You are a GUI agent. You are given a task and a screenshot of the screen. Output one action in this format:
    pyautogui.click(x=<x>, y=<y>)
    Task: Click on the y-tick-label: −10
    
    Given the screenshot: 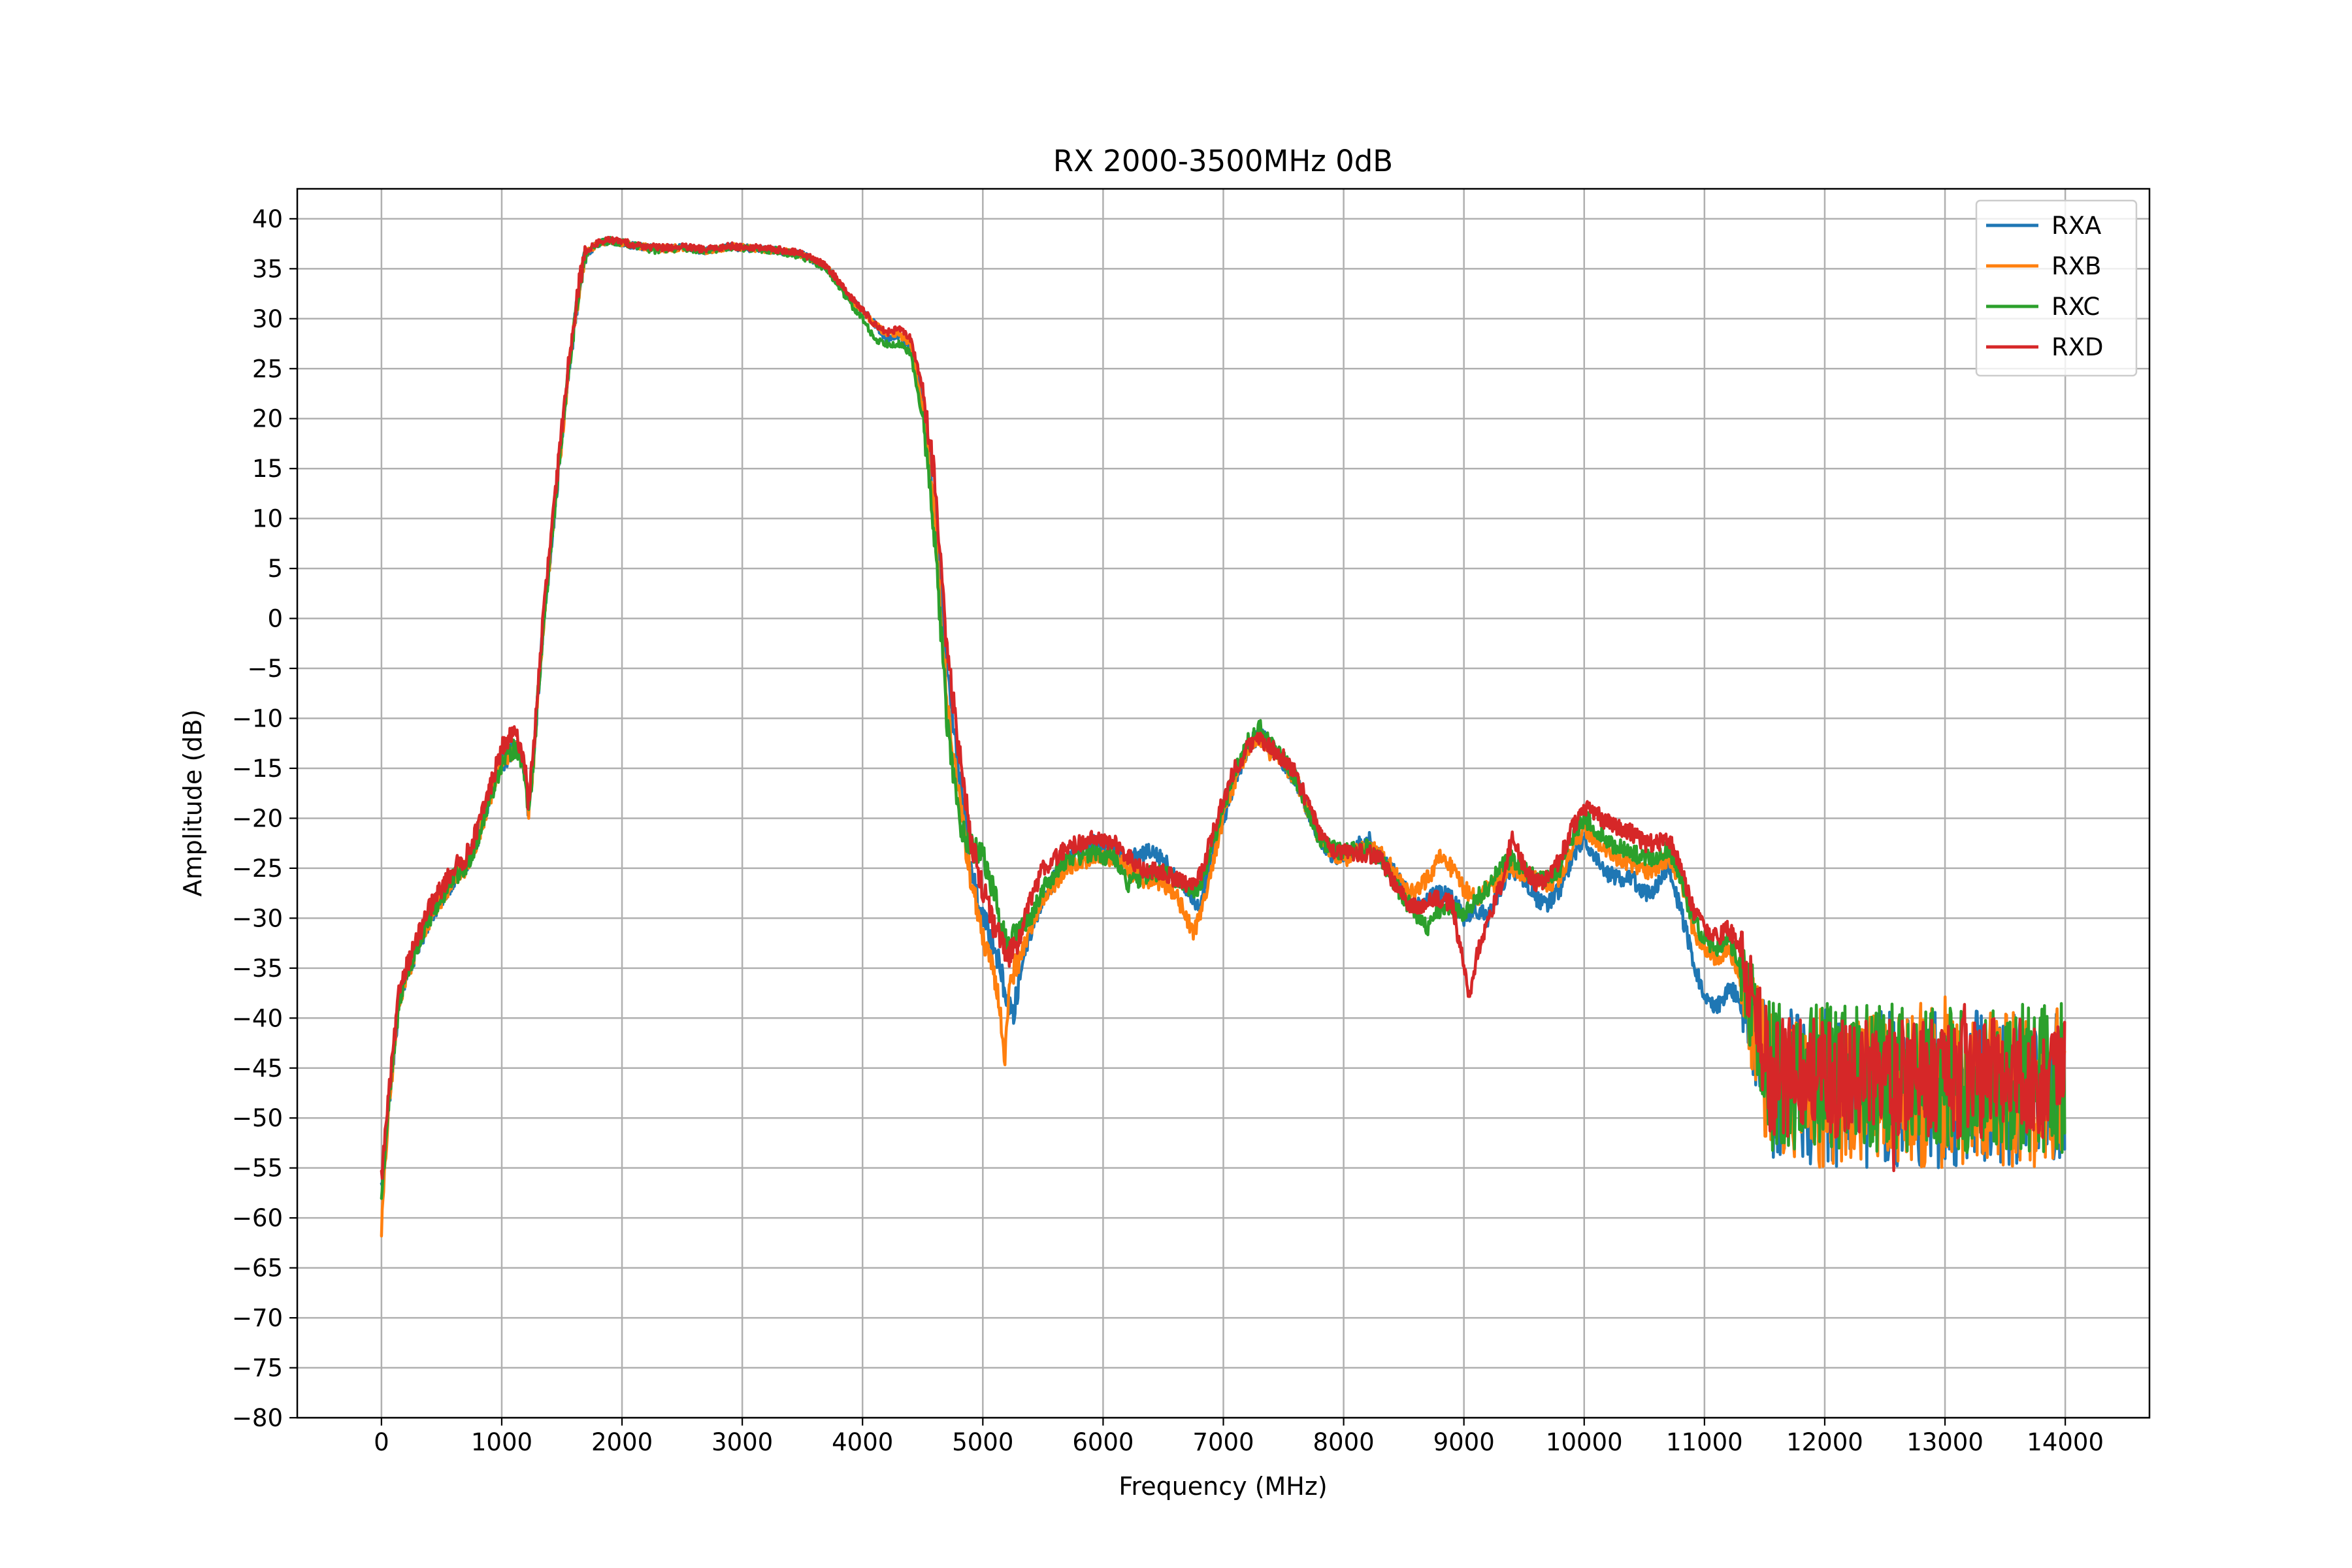 What is the action you would take?
    pyautogui.click(x=257, y=719)
    